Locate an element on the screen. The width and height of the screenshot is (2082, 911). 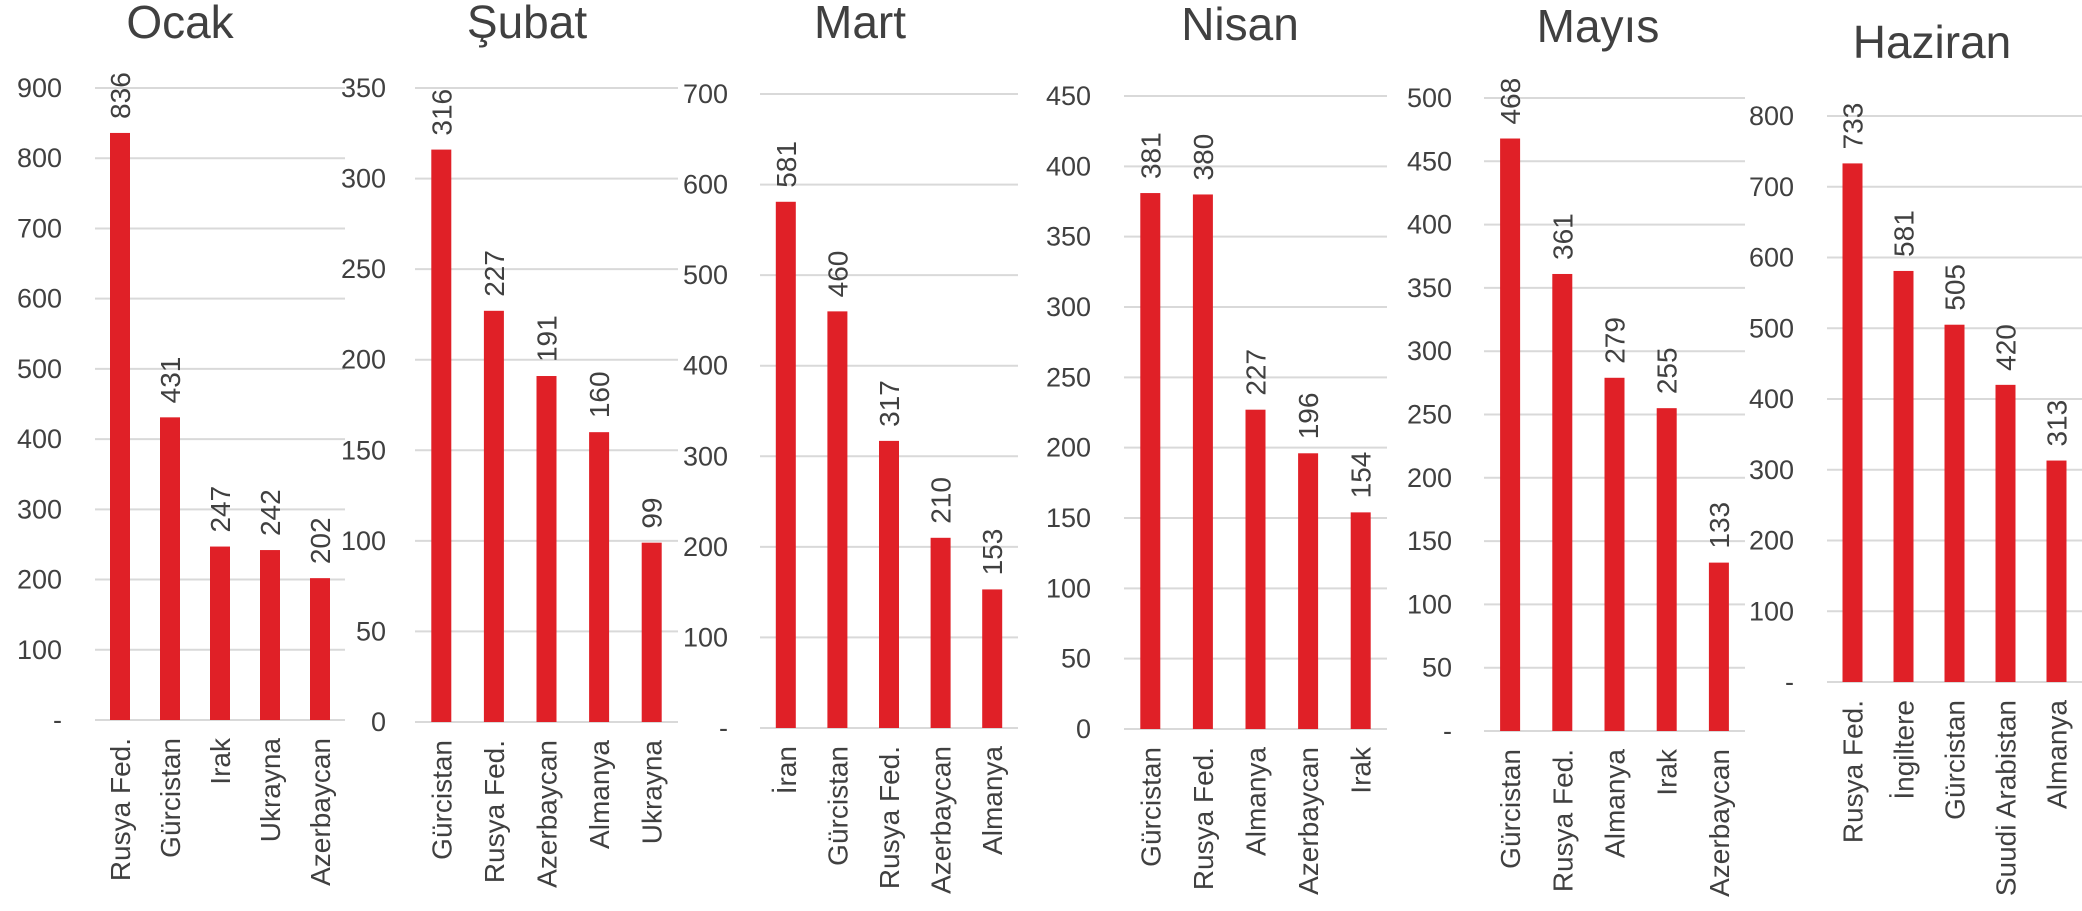
category-label: Irak is located at coordinates (220, 761).